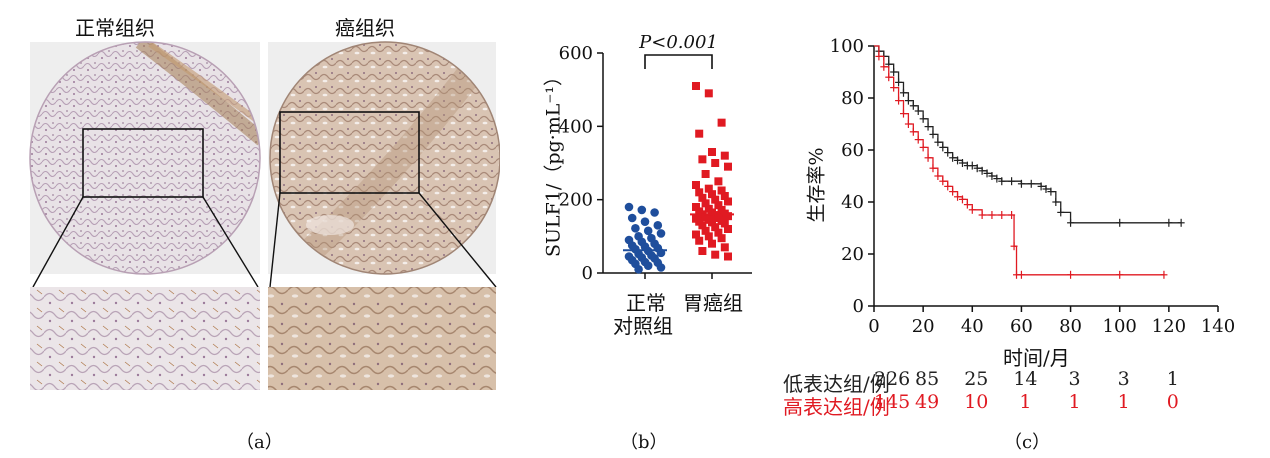 This screenshot has height=458, width=1270. I want to click on survival-x-axis-label: 时间/月, so click(1036, 358).